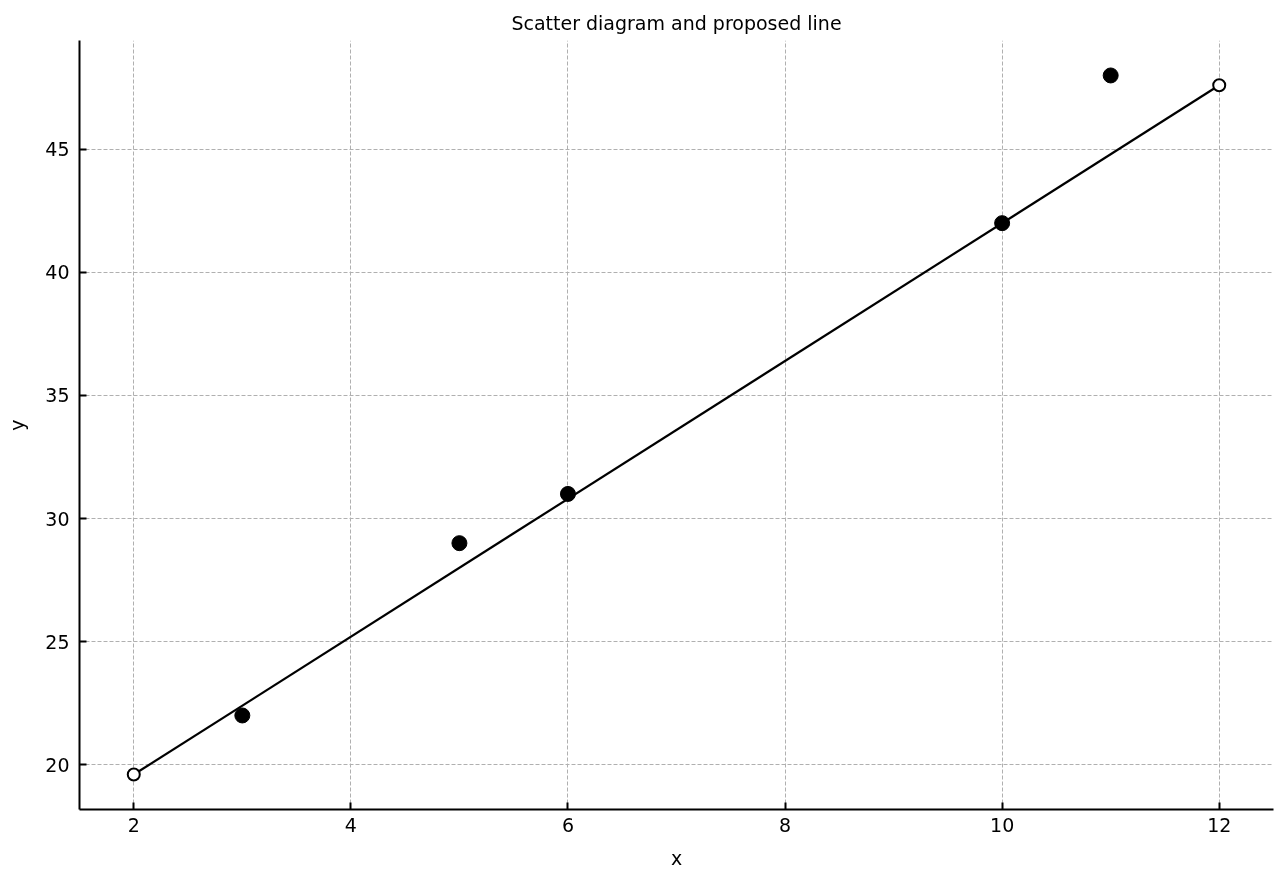  Describe the element at coordinates (17, 425) in the screenshot. I see `y-axis-title: y` at that location.